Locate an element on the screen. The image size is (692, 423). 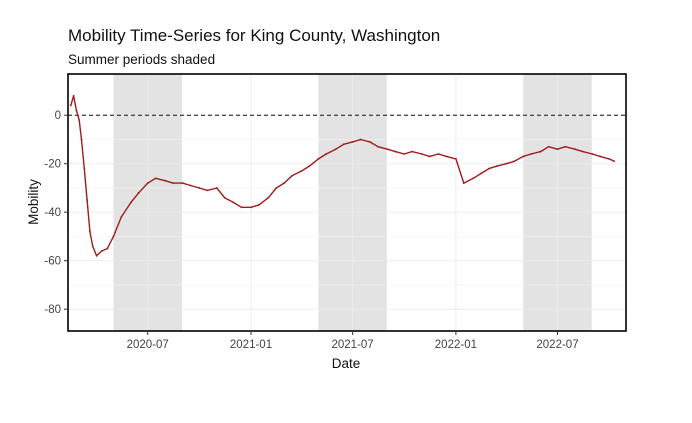
y-tick-label: -80 is located at coordinates (52, 310).